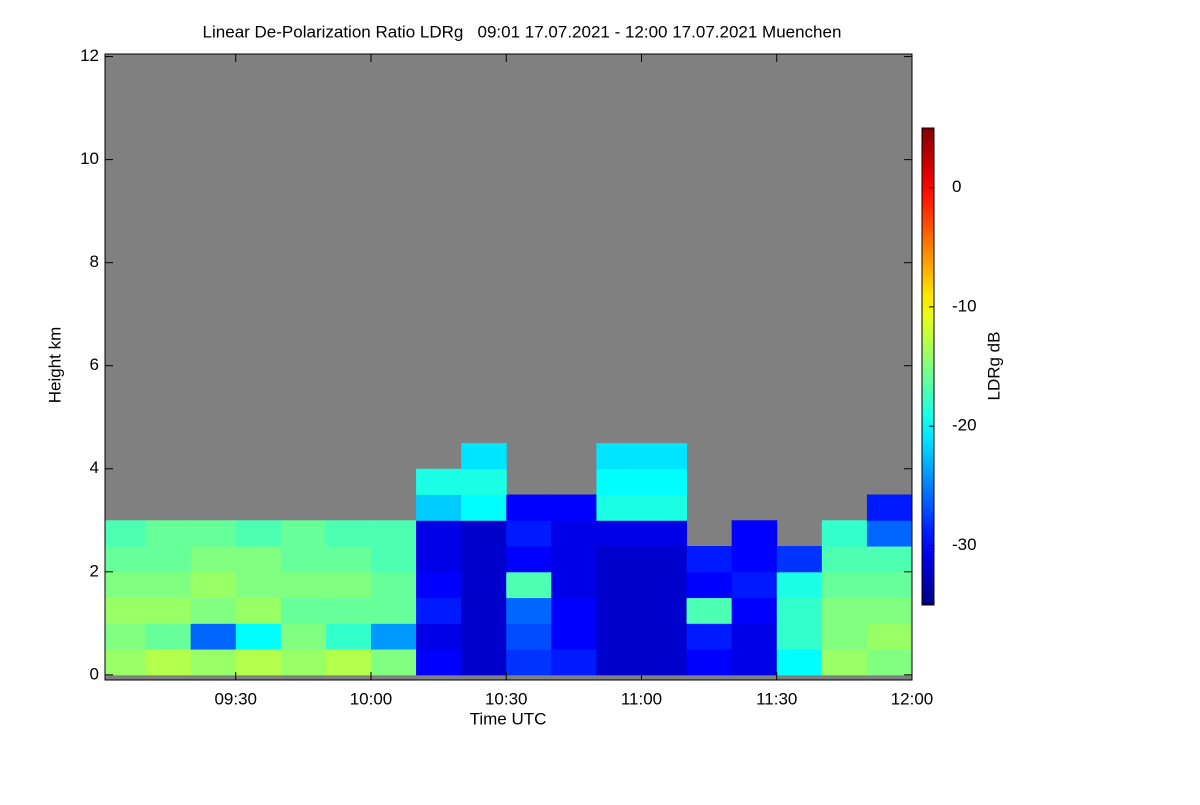  I want to click on y-tick-label: 12, so click(89, 55).